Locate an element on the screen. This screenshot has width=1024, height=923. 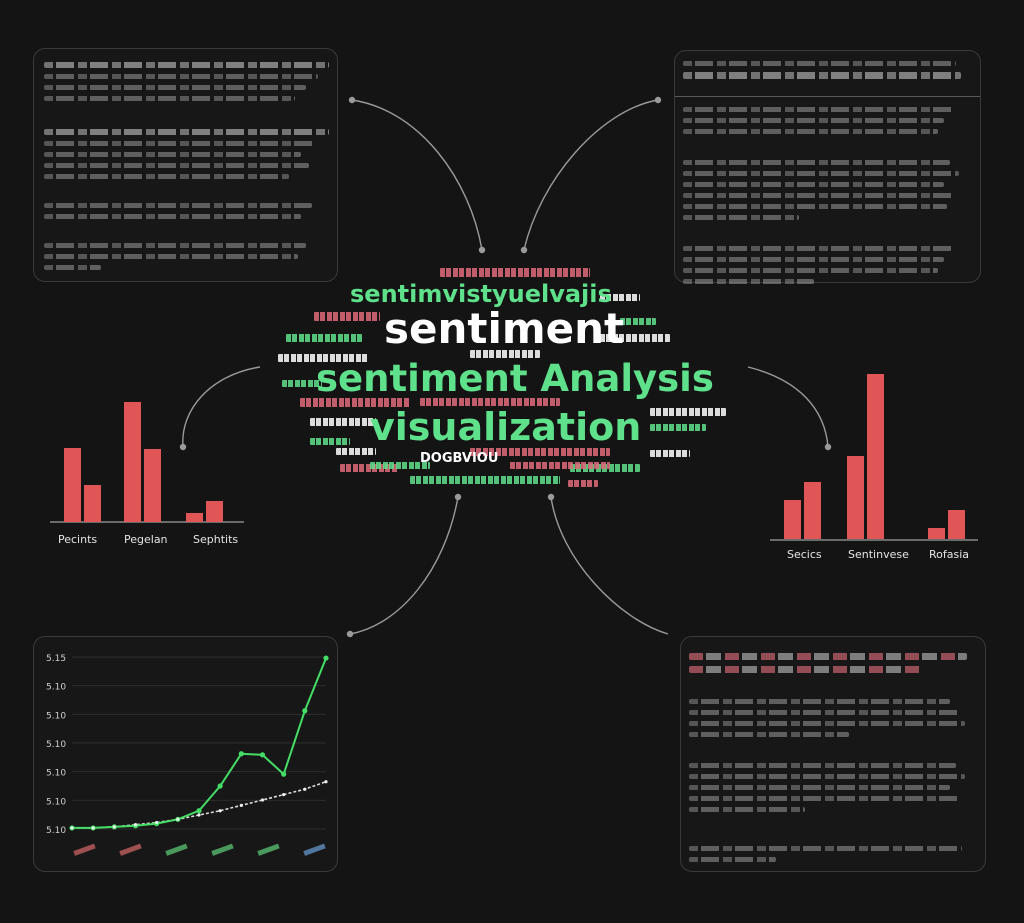
trend-line-series is located at coordinates (199, 804).